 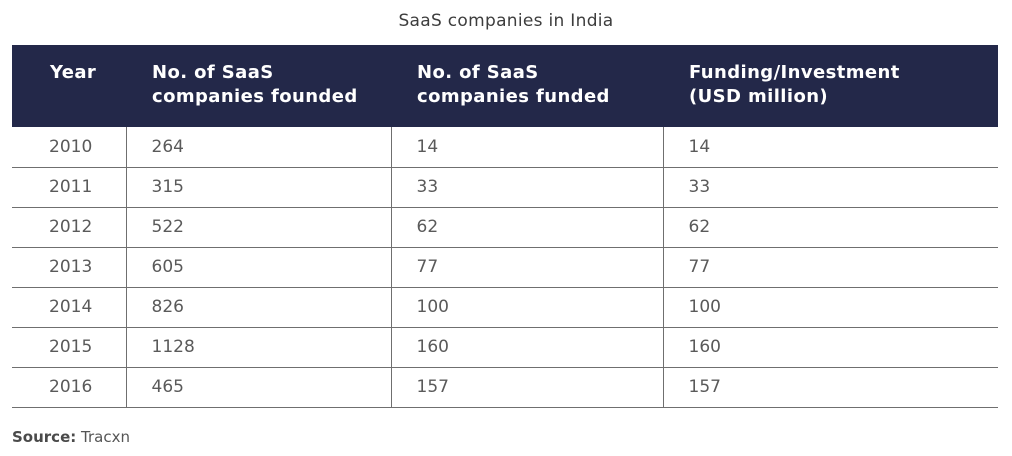 What do you see at coordinates (506, 21) in the screenshot?
I see `table-title: SaaS companies in India` at bounding box center [506, 21].